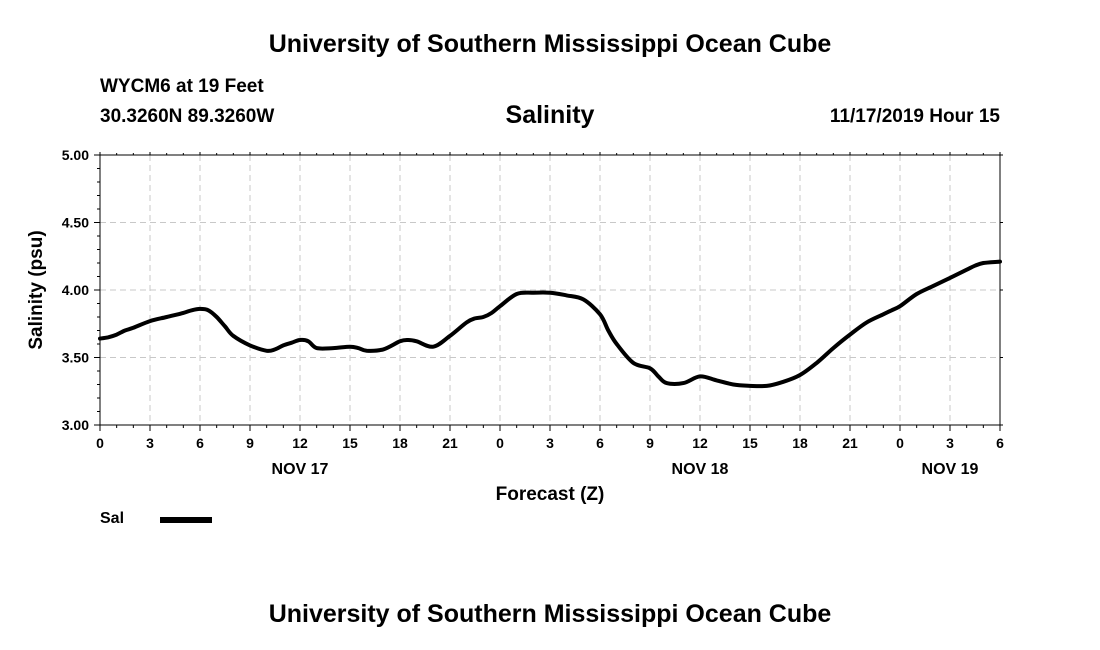  I want to click on date-label: NOV 17, so click(300, 469).